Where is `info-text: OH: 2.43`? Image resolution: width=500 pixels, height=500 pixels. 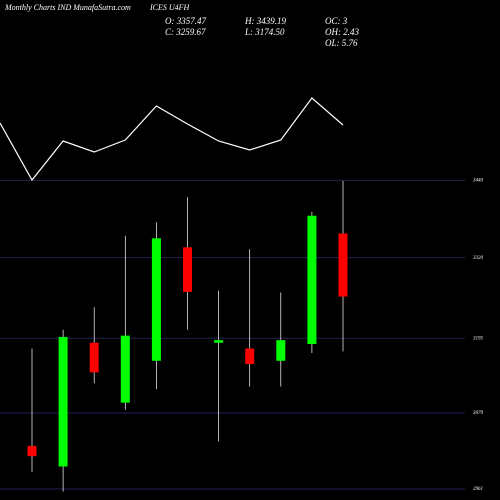 info-text: OH: 2.43 is located at coordinates (342, 32).